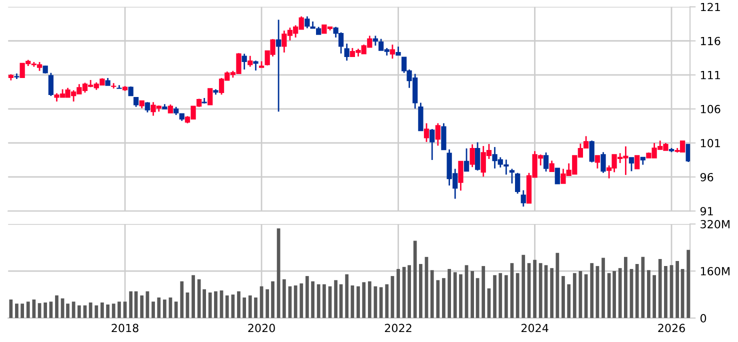 The width and height of the screenshot is (738, 342). Describe the element at coordinates (710, 75) in the screenshot. I see `y-tick-label: 111` at that location.